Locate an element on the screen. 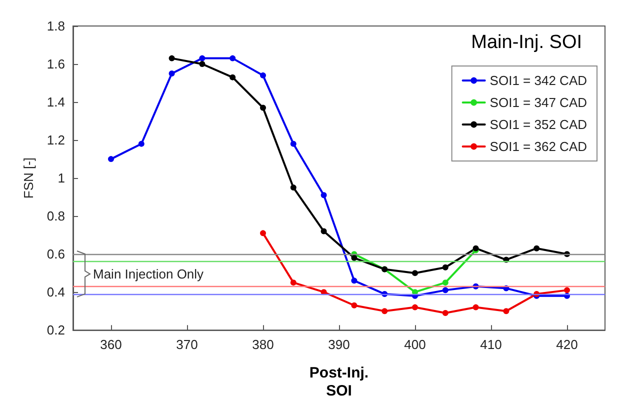 This screenshot has height=413, width=625. y-tick-label: 1.2 is located at coordinates (55, 140).